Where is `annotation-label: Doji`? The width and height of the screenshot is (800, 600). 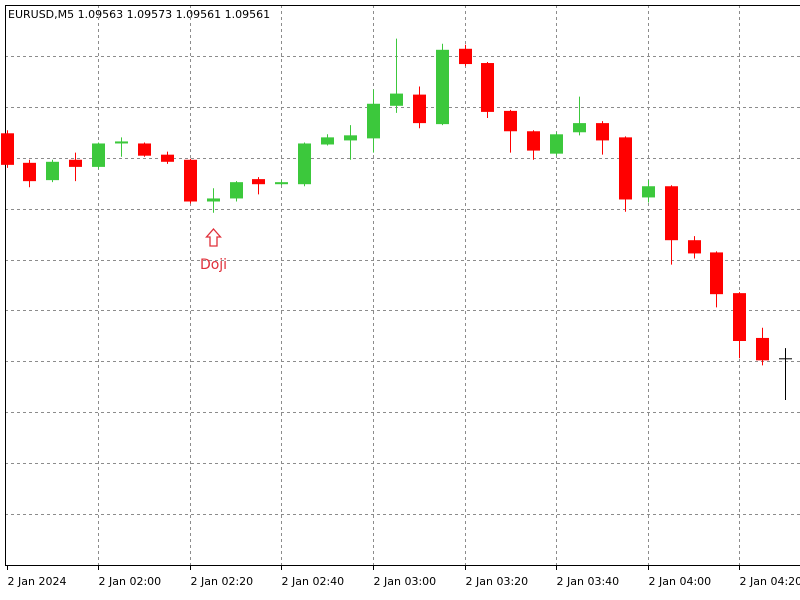 annotation-label: Doji is located at coordinates (213, 265).